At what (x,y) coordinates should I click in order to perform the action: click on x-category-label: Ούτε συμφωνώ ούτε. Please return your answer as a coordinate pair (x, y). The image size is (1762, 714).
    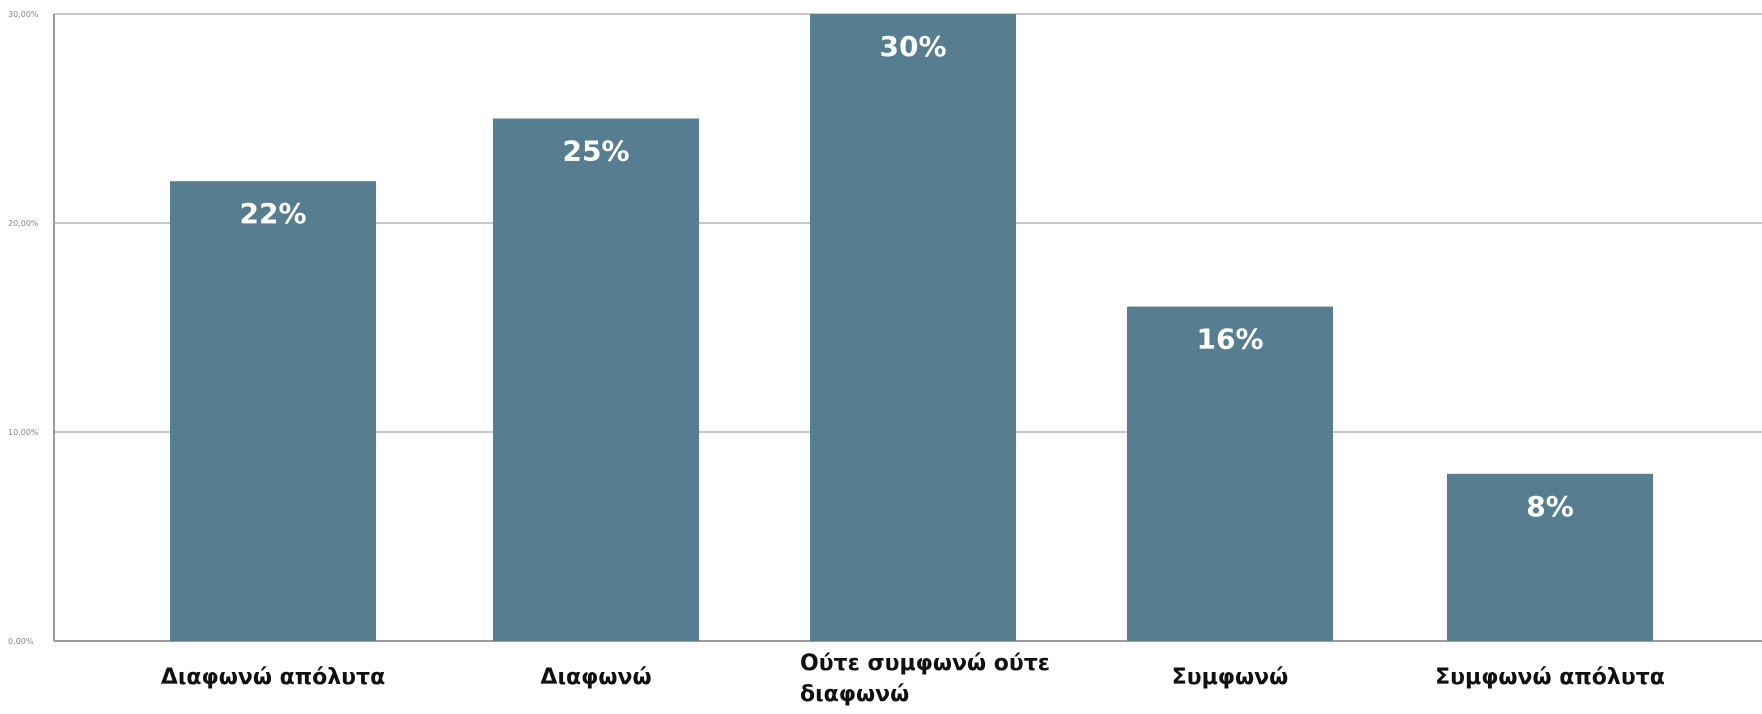
    Looking at the image, I should click on (925, 663).